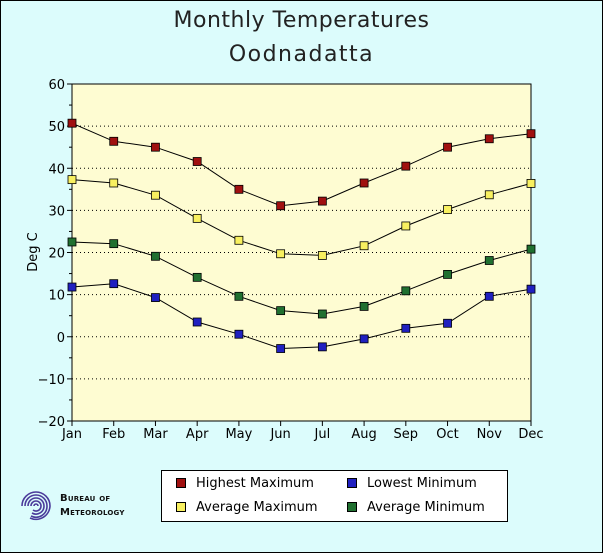 The width and height of the screenshot is (603, 553). Describe the element at coordinates (301, 20) in the screenshot. I see `chart-title: Monthly Temperatures` at that location.